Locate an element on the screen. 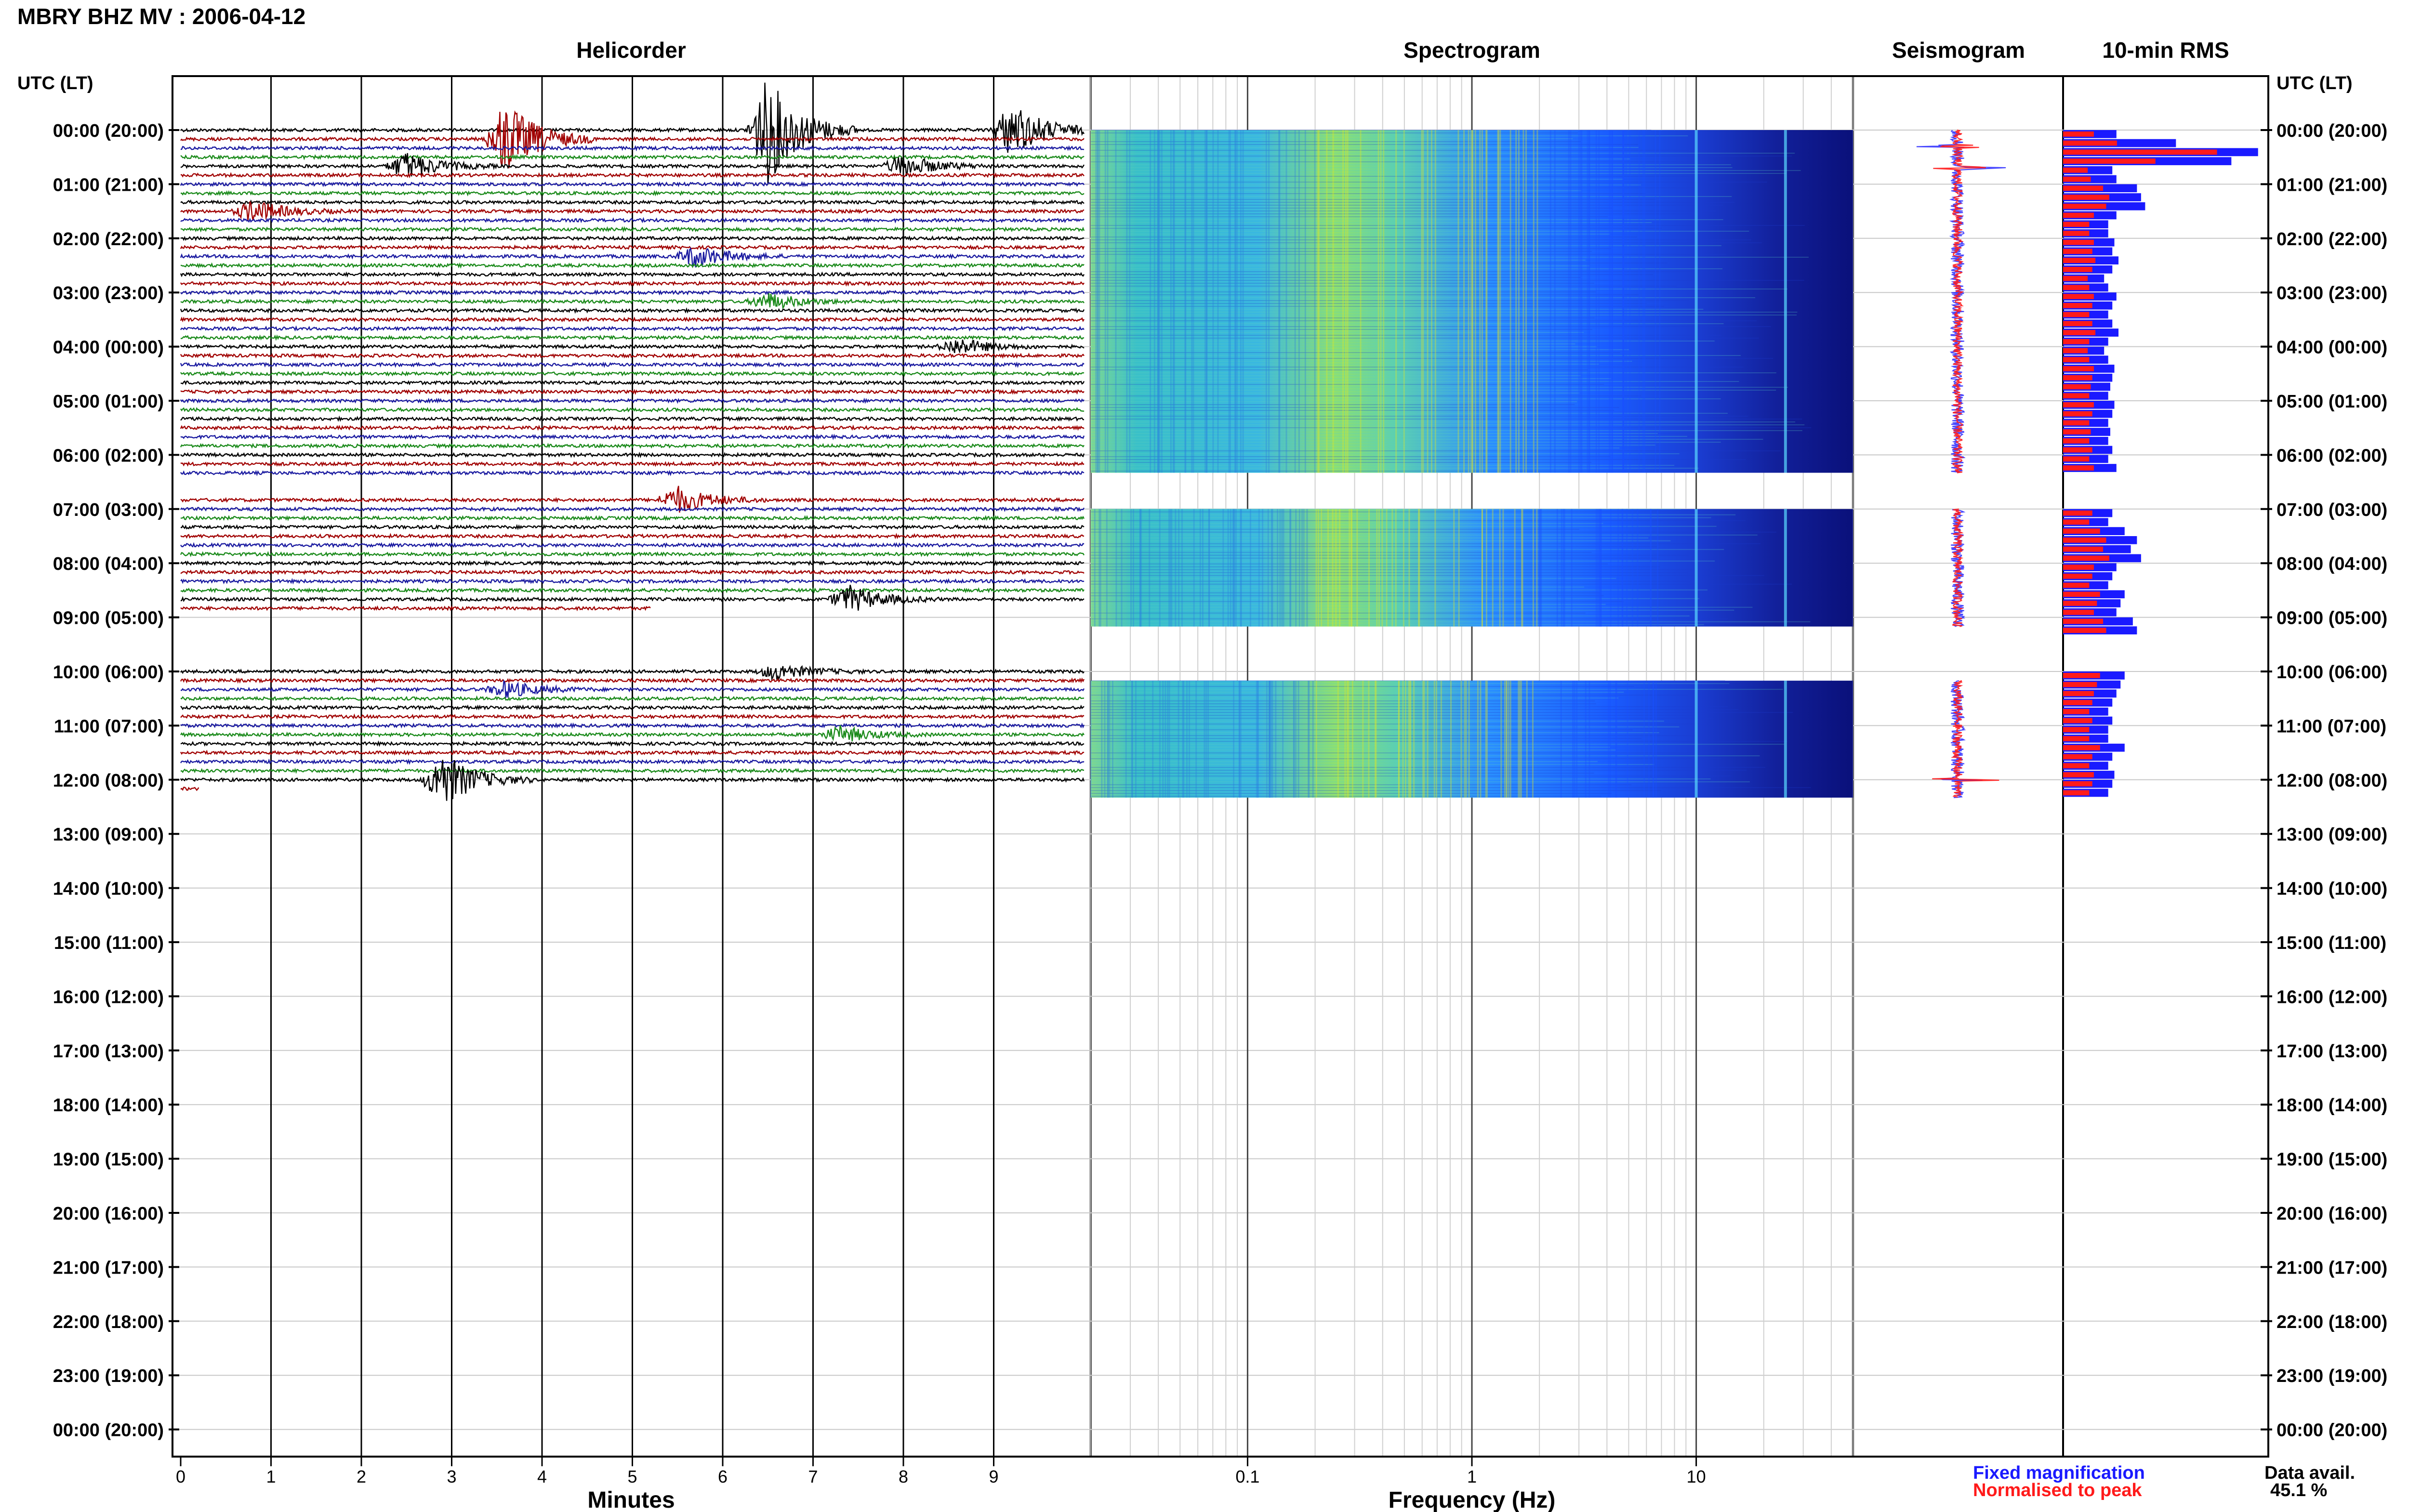  hour-label-right: 23:00 (19:00) is located at coordinates (2332, 1376).